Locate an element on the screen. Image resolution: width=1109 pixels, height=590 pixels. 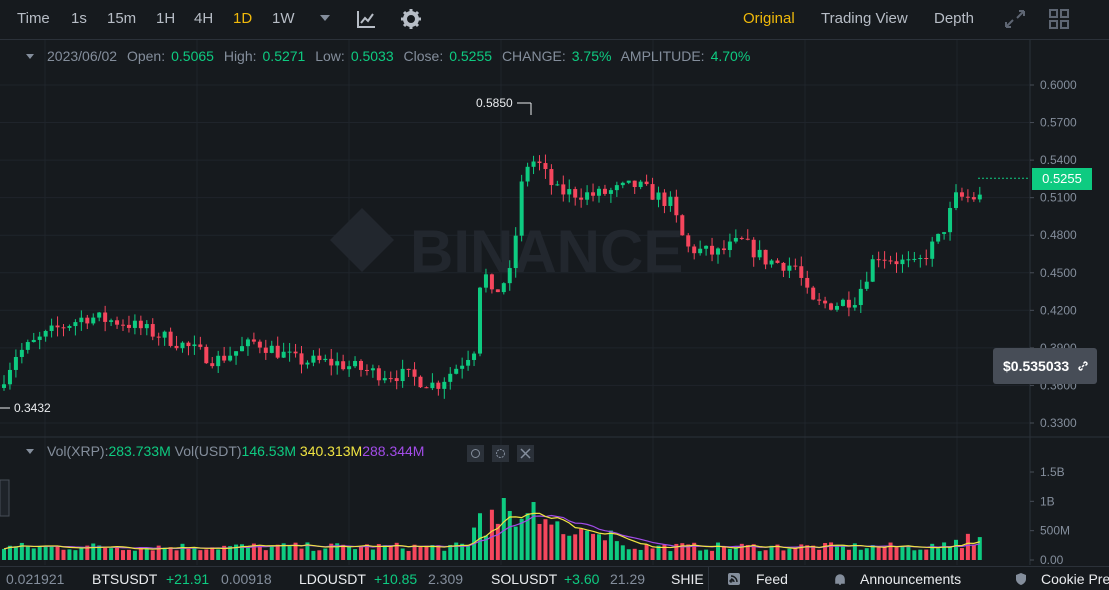
fullscreen-icon is located at coordinates (1015, 19).